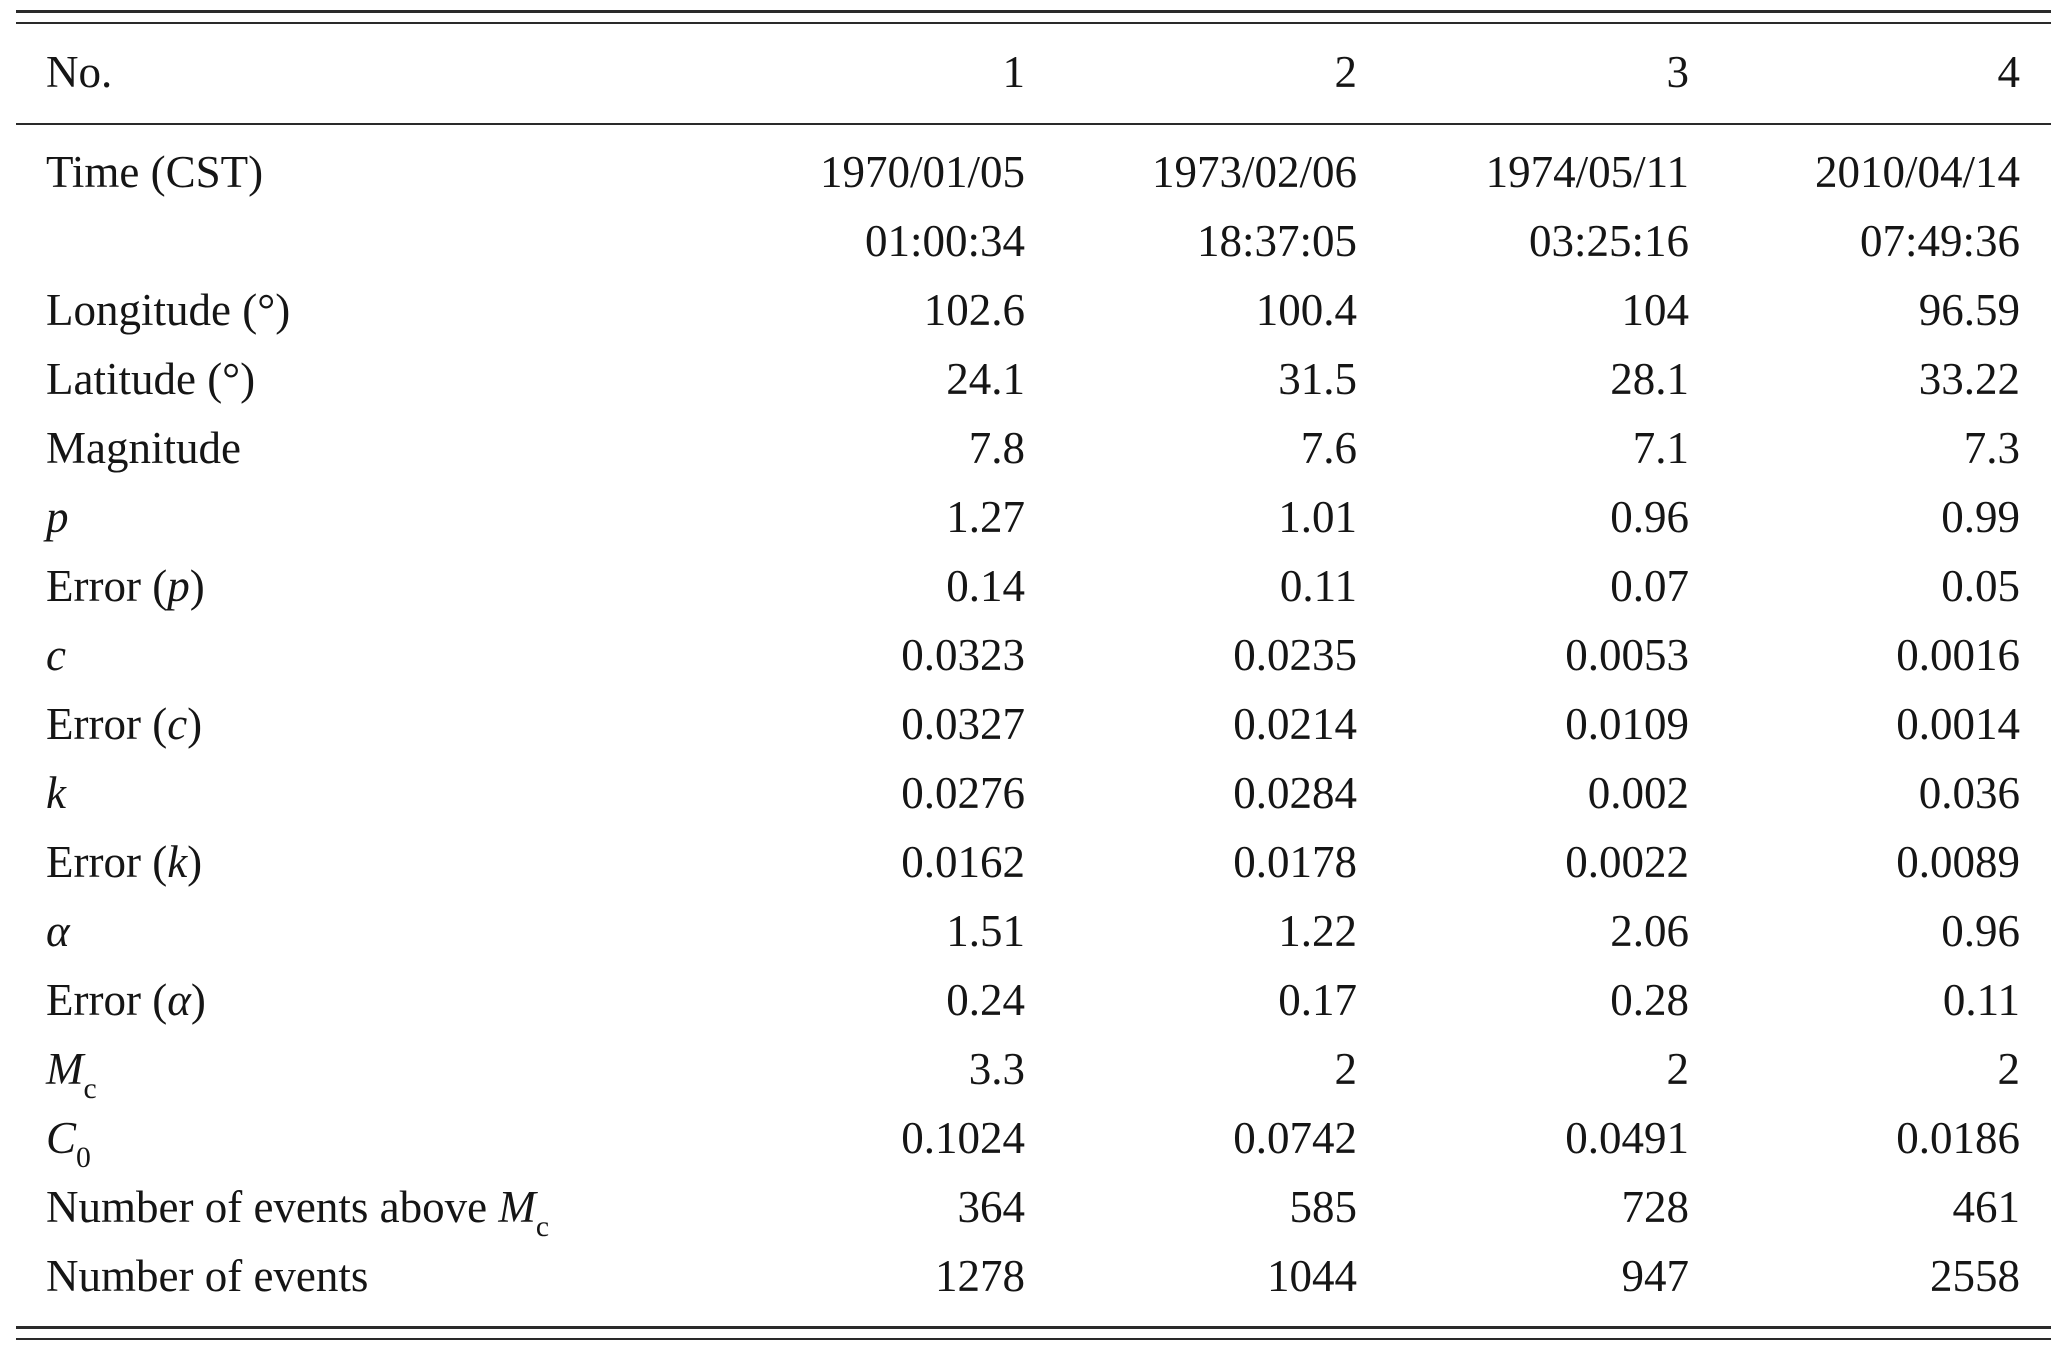 Image resolution: width=2067 pixels, height=1348 pixels. What do you see at coordinates (1980, 517) in the screenshot?
I see `cell-value: 0.99` at bounding box center [1980, 517].